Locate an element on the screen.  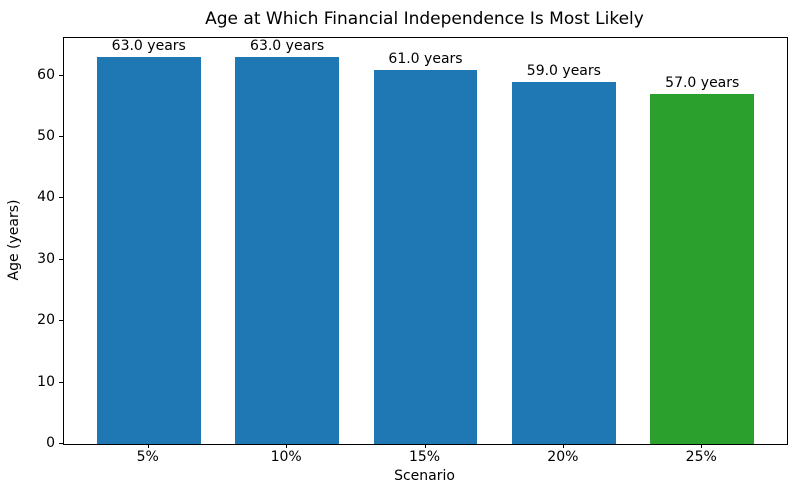
x-tick-label: 25% is located at coordinates (701, 457).